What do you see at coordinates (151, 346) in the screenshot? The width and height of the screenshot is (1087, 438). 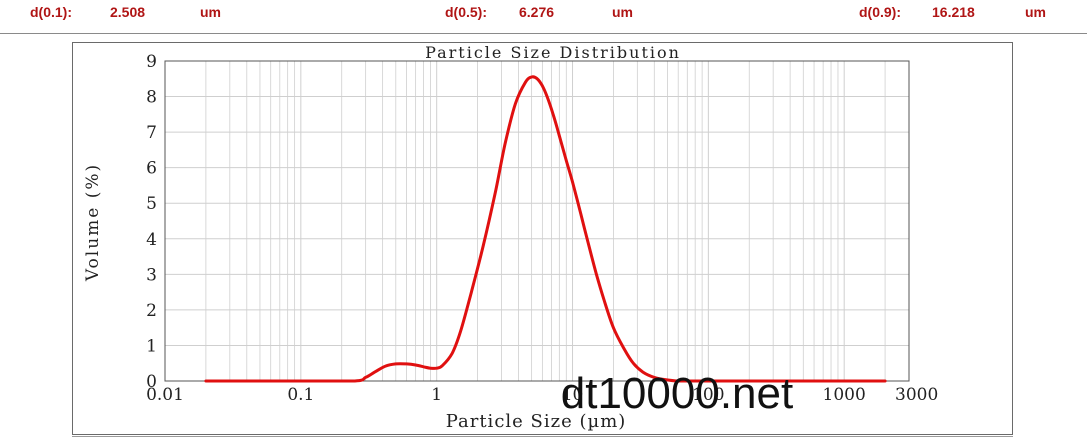 I see `y-tick-label: 1` at bounding box center [151, 346].